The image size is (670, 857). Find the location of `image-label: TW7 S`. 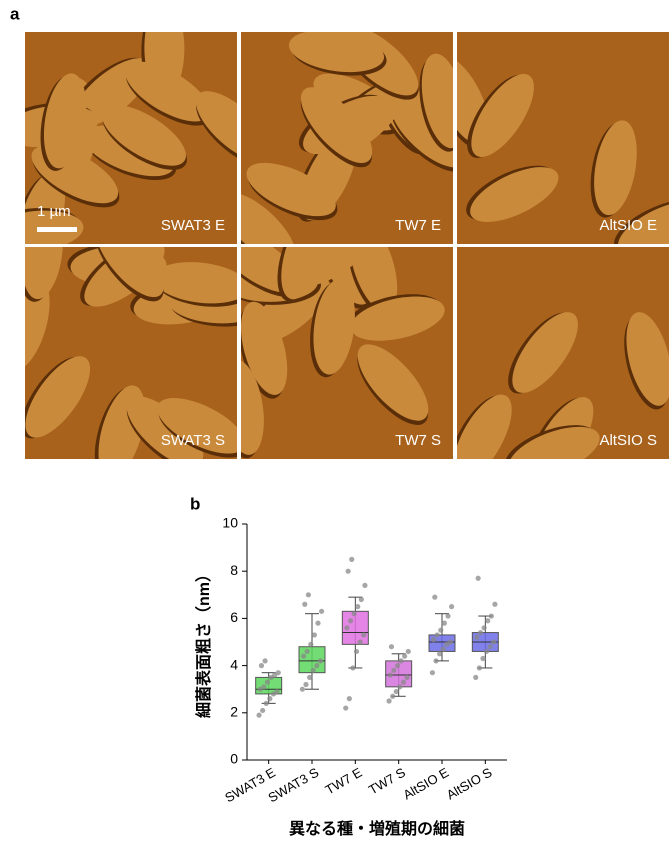

image-label: TW7 S is located at coordinates (418, 440).